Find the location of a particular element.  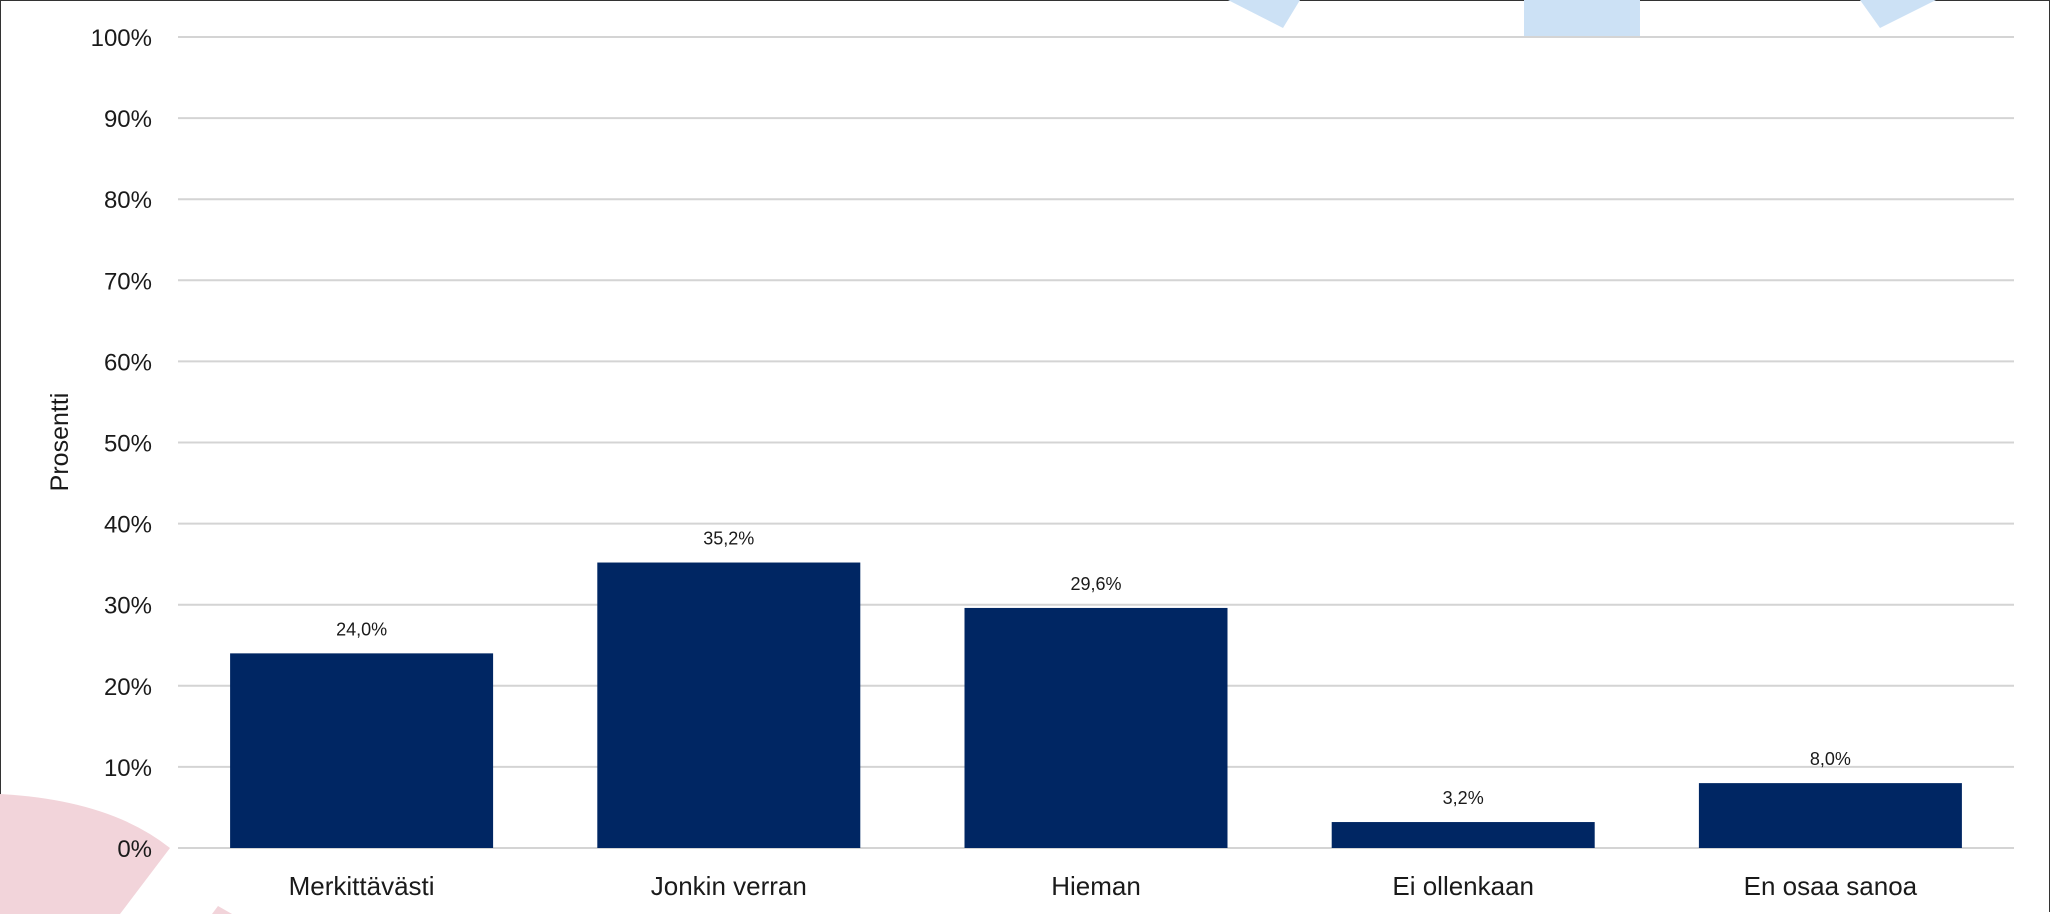

data-label: 24,0% is located at coordinates (361, 629).